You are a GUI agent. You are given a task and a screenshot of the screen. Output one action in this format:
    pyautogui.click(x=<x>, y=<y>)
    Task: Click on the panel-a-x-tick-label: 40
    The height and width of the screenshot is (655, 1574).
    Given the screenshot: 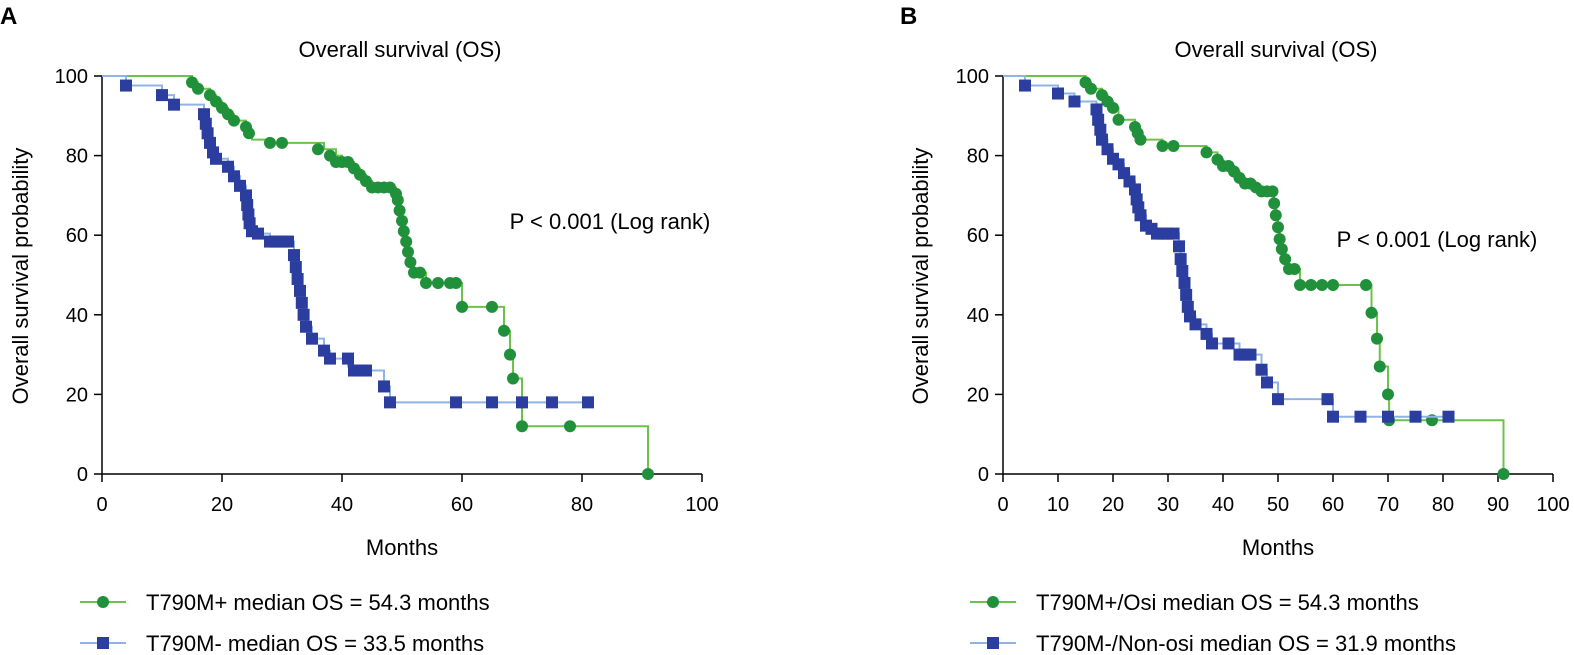 What is the action you would take?
    pyautogui.click(x=342, y=505)
    